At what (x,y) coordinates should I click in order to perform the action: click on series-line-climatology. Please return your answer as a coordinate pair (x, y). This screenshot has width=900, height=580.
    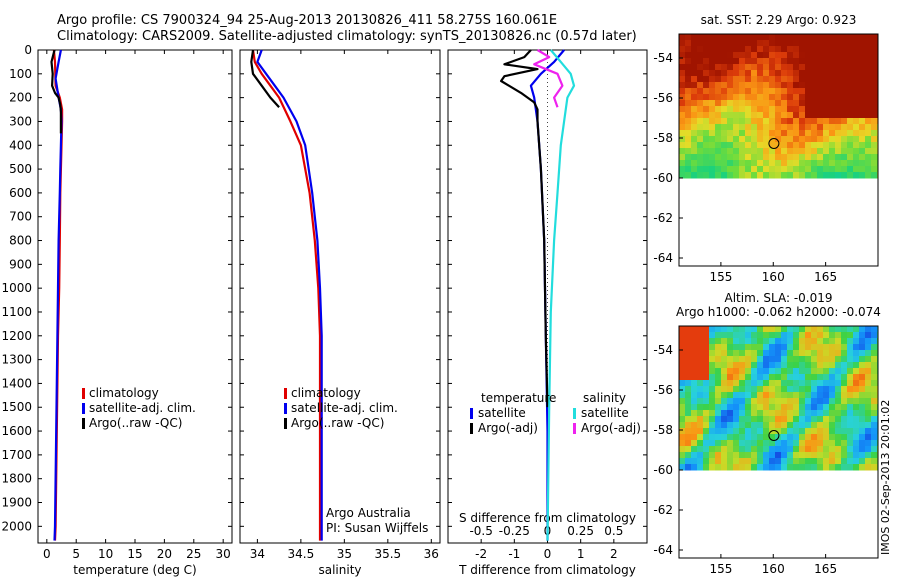
    Looking at the image, I should click on (286, 295).